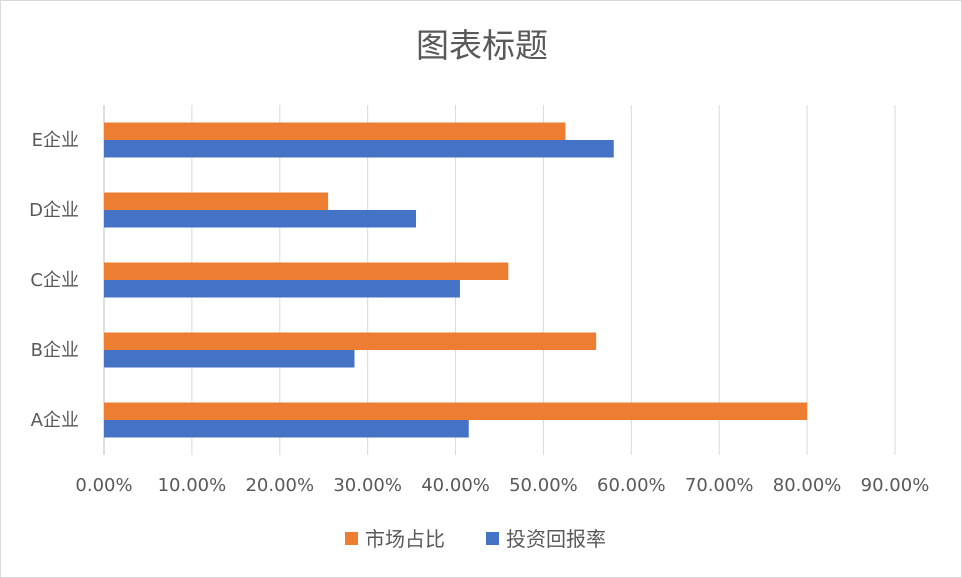 The image size is (962, 578). Describe the element at coordinates (103, 485) in the screenshot. I see `x-tick-label: 0.00%` at that location.